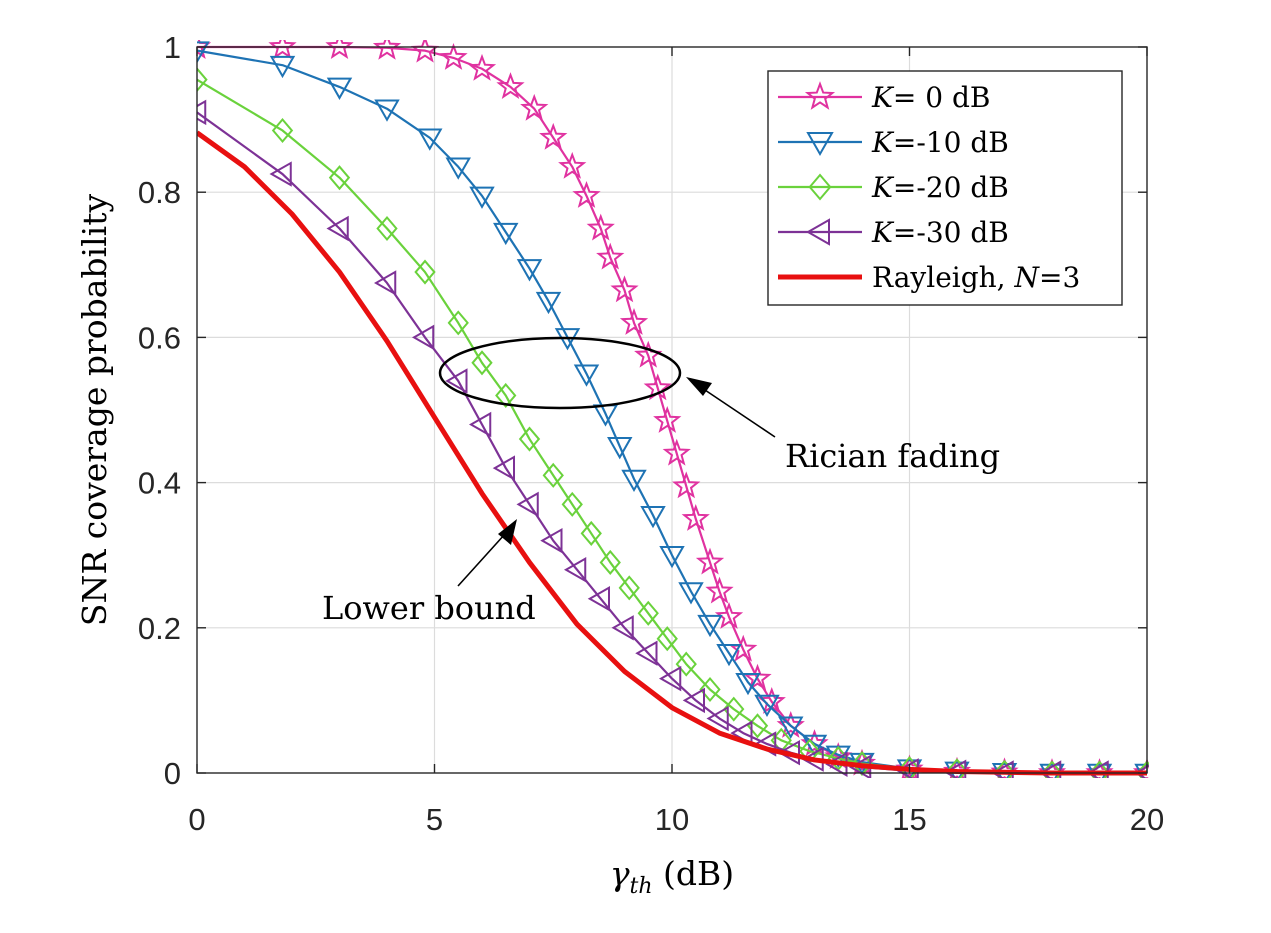 The image size is (1271, 933). What do you see at coordinates (159, 337) in the screenshot?
I see `y-tick-label: 0.6` at bounding box center [159, 337].